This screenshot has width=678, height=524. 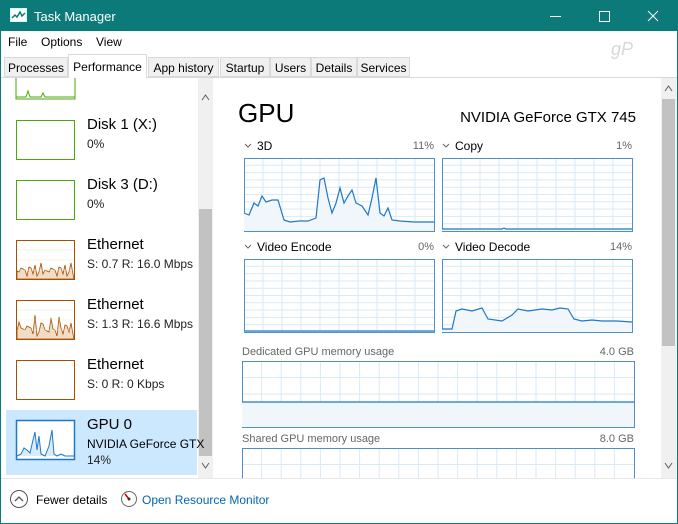 What do you see at coordinates (126, 384) in the screenshot?
I see `device-detail: S: 0 R: 0 Kbps` at bounding box center [126, 384].